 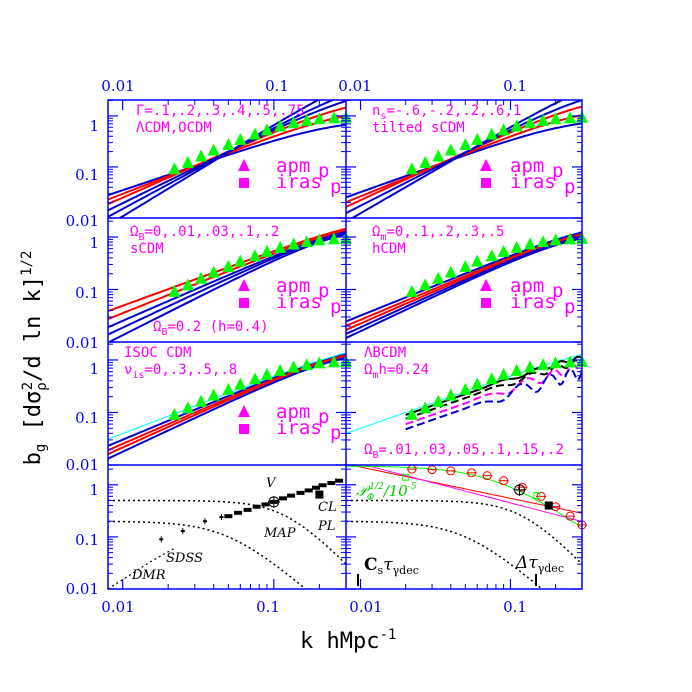 I want to click on annotation-label: MAP, so click(x=279, y=533).